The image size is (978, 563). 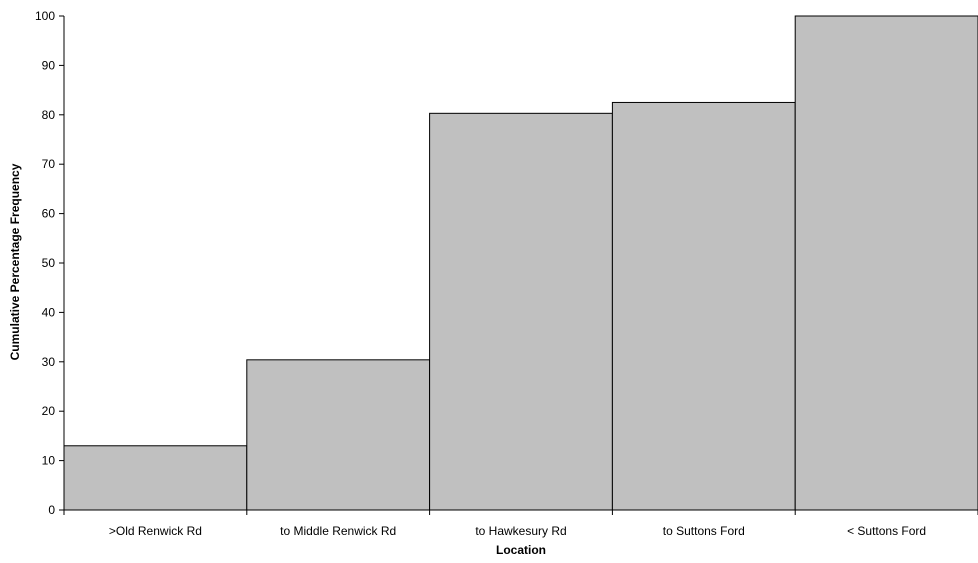 I want to click on y-tick-label-3: 30, so click(x=49, y=362).